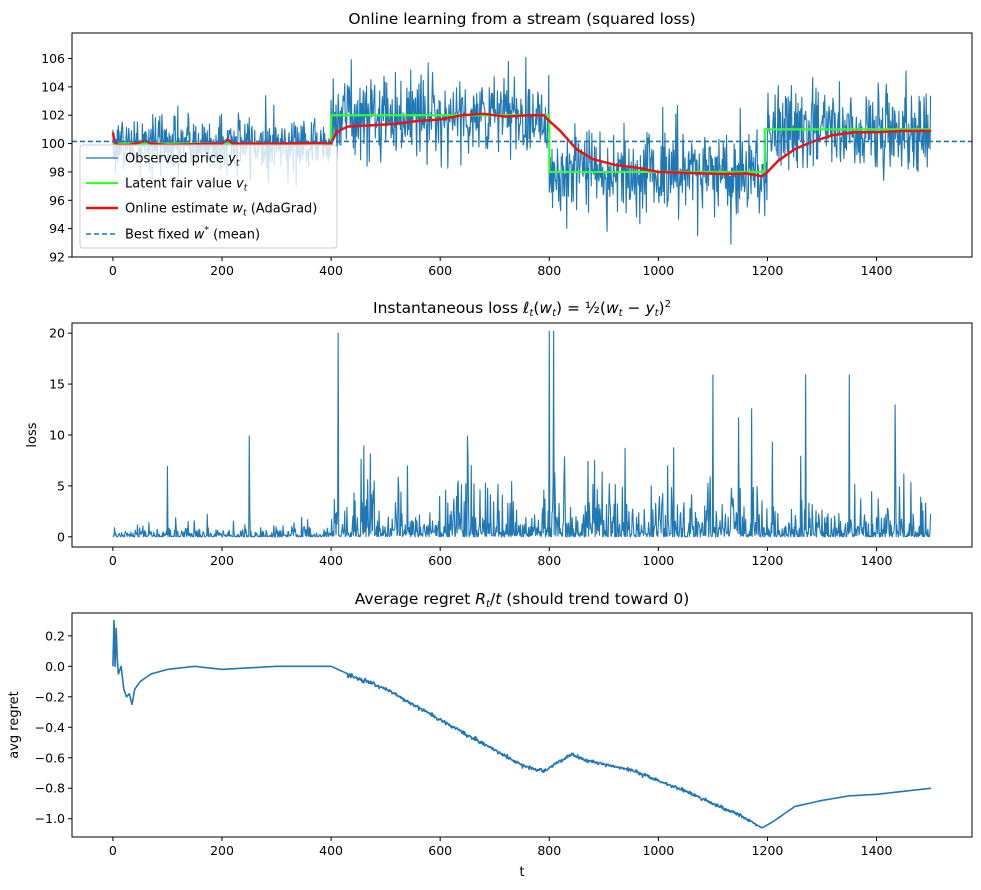 Image resolution: width=981 pixels, height=890 pixels. I want to click on y-tick-label: 96, so click(57, 200).